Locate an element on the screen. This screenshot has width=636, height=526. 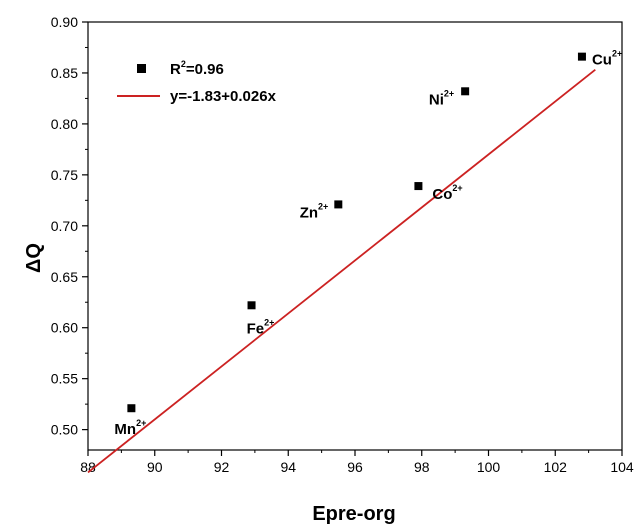
x-tick-label: 96 is located at coordinates (355, 467).